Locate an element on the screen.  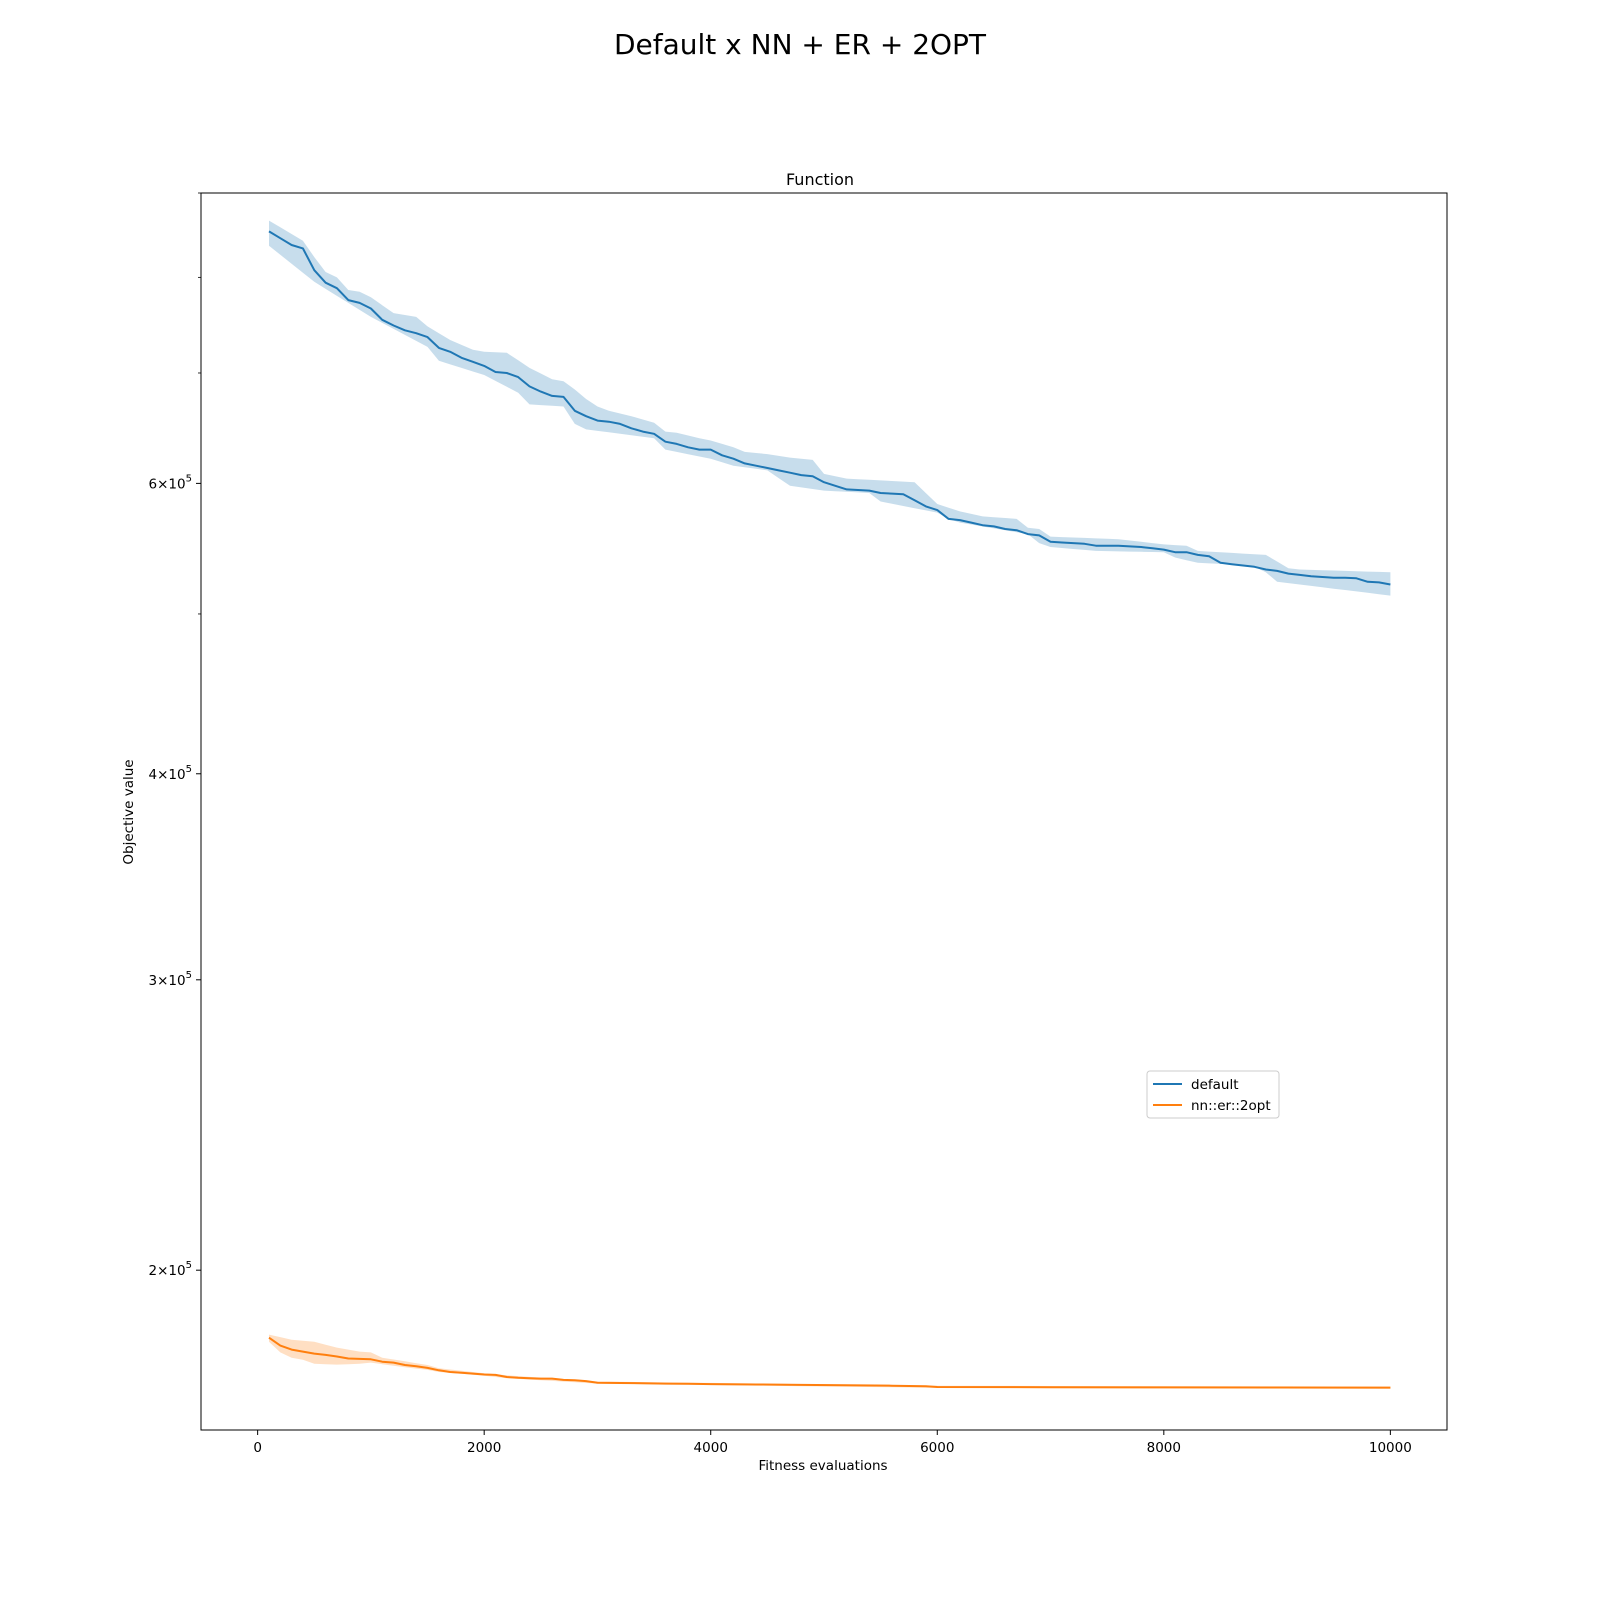
axes-title: Function is located at coordinates (820, 179).